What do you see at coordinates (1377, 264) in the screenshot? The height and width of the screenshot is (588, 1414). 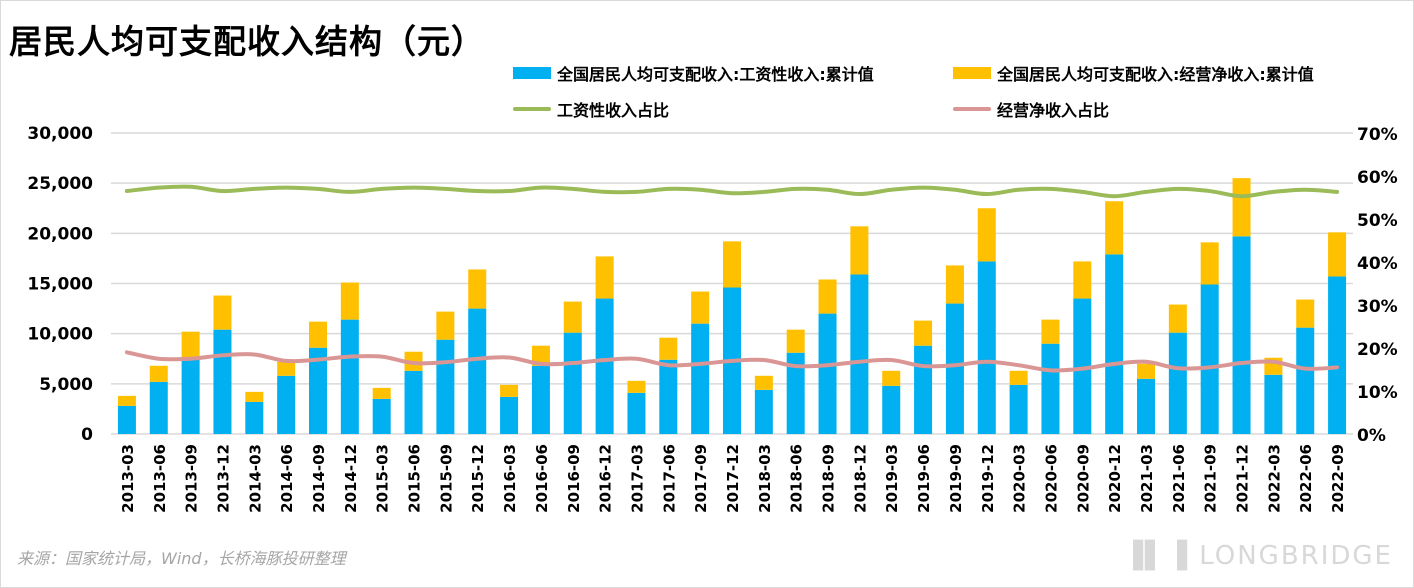 I see `y2-tick-label: 40%` at bounding box center [1377, 264].